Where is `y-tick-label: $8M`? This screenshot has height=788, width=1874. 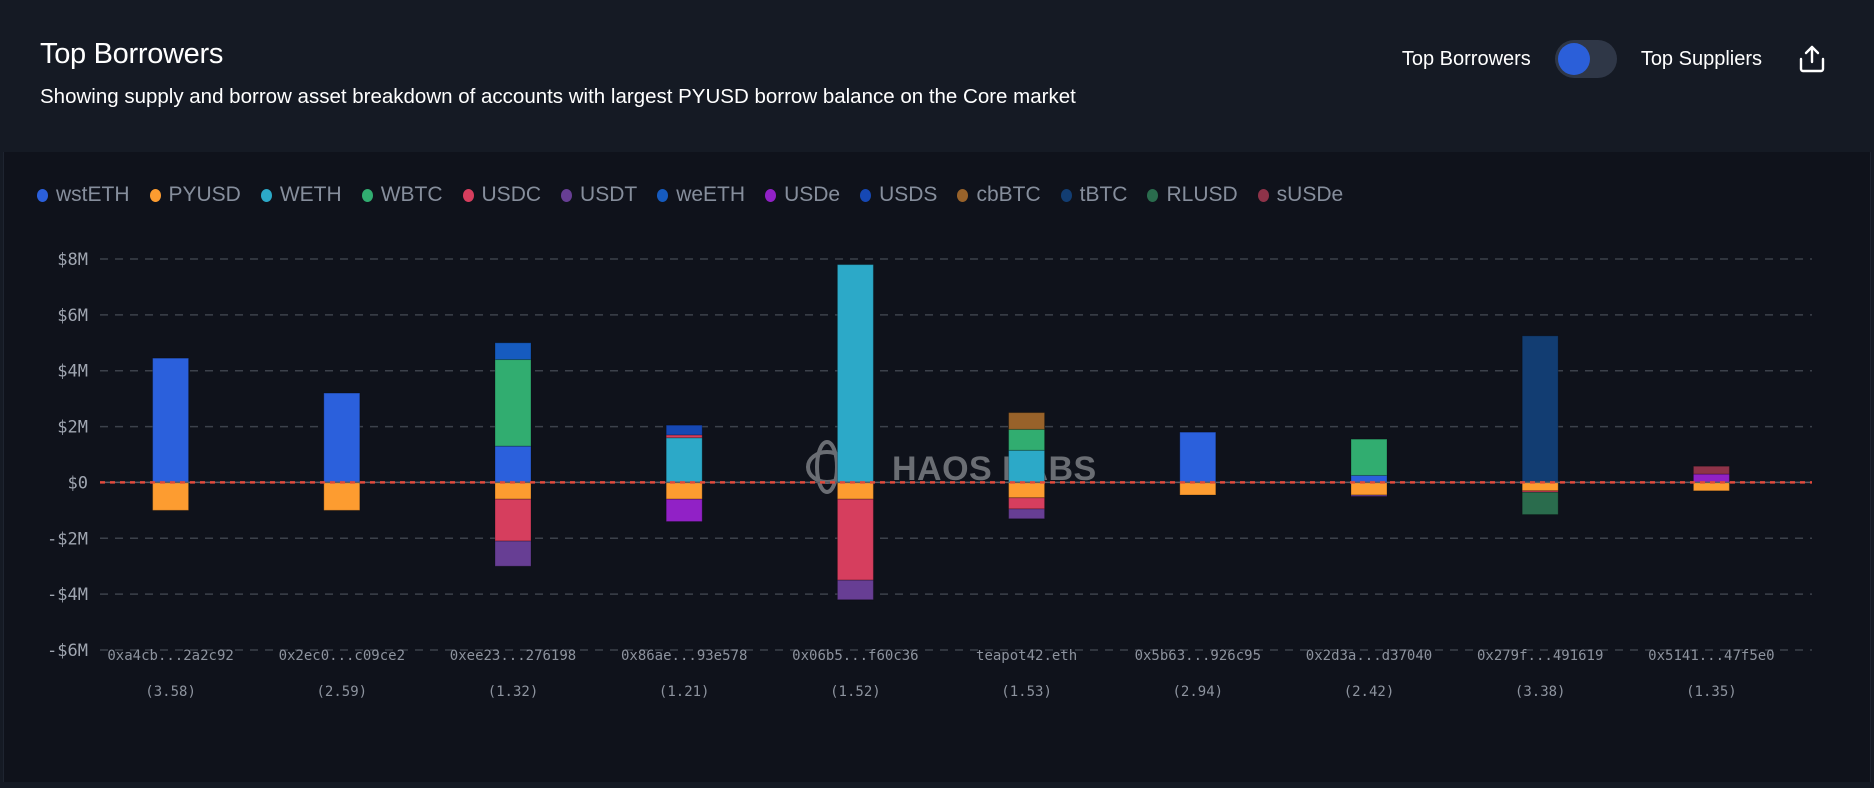
y-tick-label: $8M is located at coordinates (72, 260).